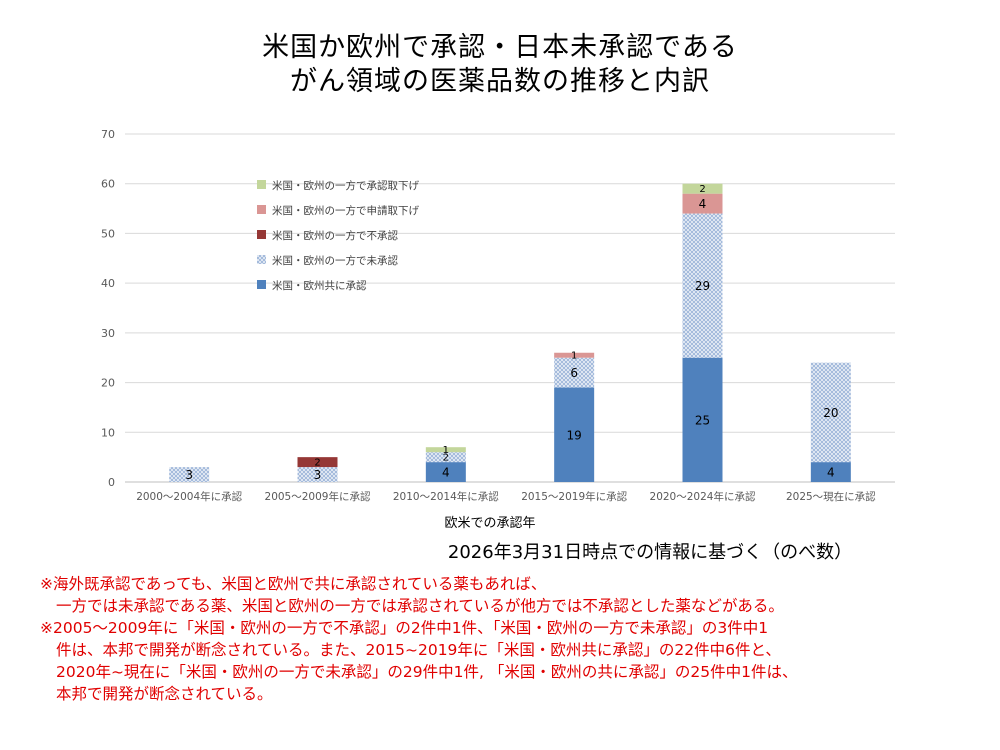 This screenshot has height=750, width=1000. I want to click on footnote-line: 本邦で開発が断念されている。, so click(164, 694).